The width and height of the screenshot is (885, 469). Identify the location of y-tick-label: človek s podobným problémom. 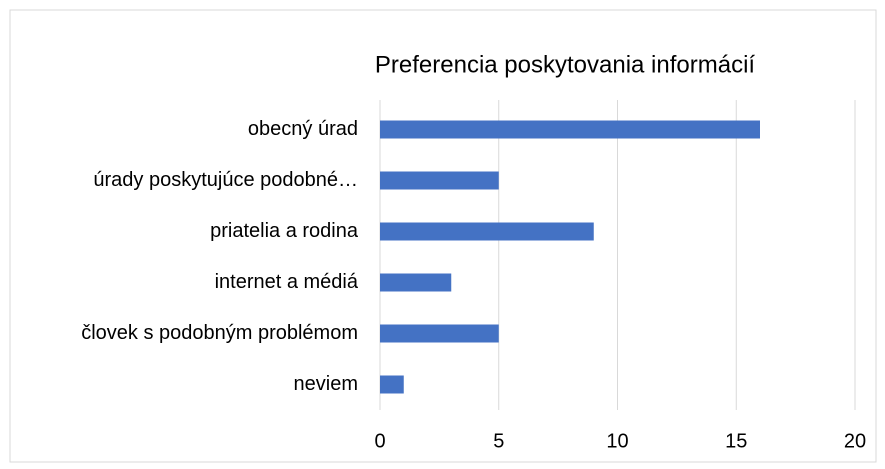
(219, 333).